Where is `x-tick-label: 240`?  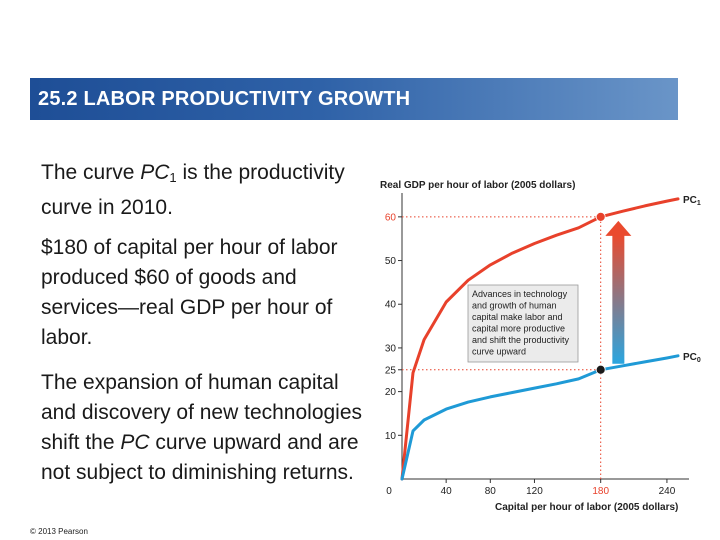 x-tick-label: 240 is located at coordinates (667, 491).